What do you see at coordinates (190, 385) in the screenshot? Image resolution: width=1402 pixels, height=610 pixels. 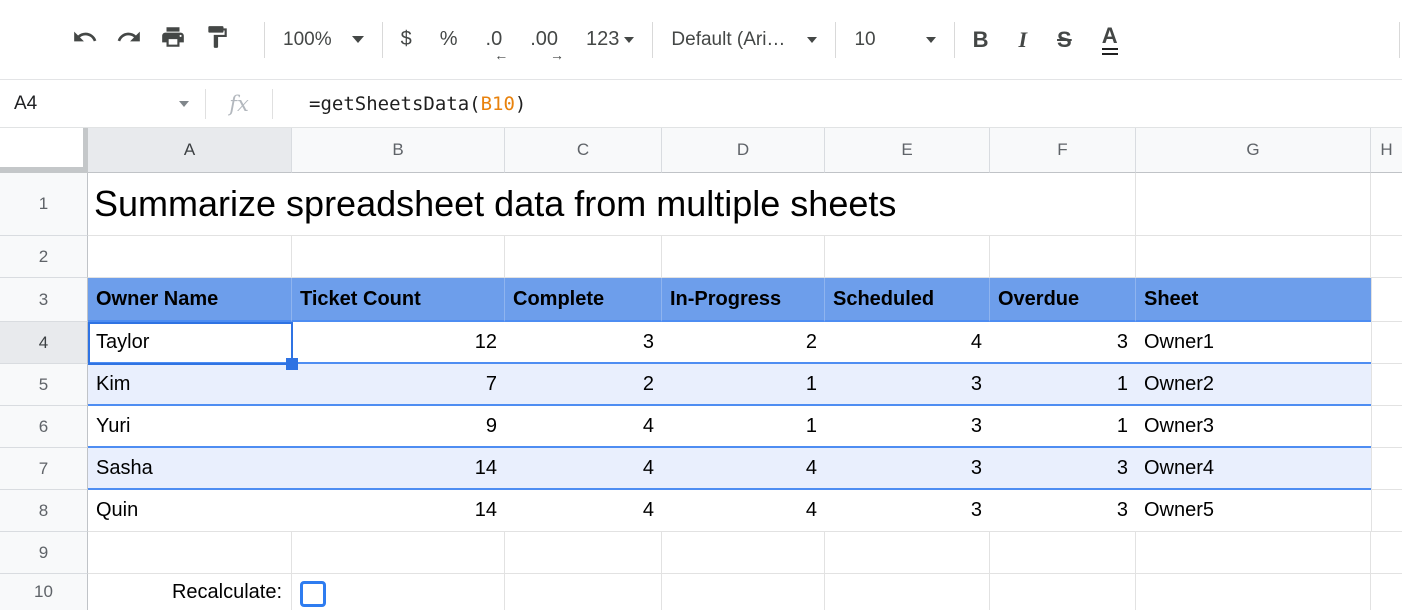 I see `cell: Kim` at bounding box center [190, 385].